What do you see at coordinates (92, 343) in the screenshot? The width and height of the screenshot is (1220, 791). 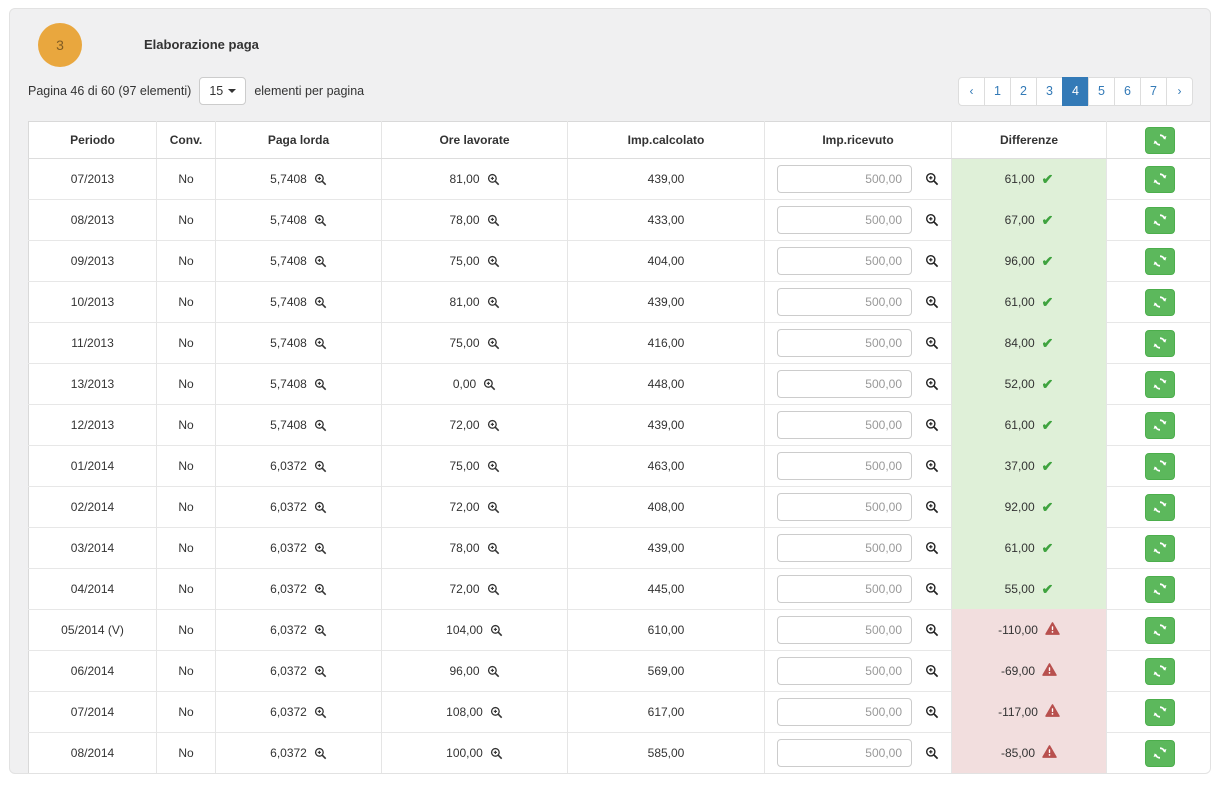 I see `periodo-cell: 11/2013` at bounding box center [92, 343].